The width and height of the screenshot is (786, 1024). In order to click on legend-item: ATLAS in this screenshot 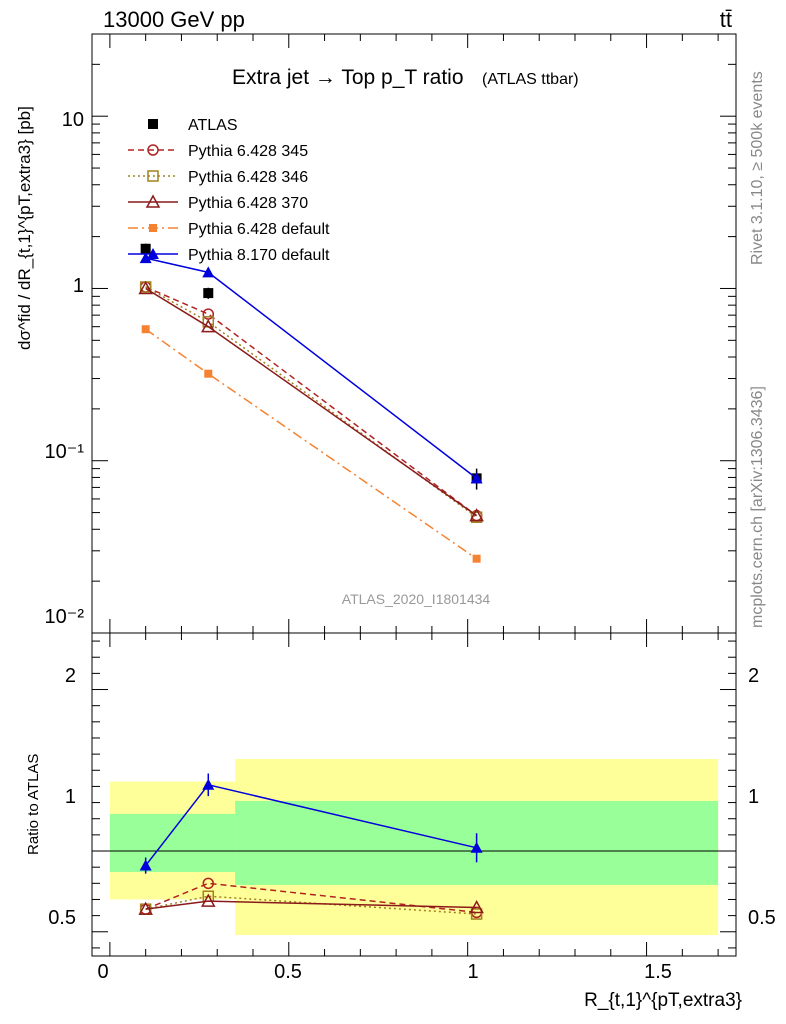, I will do `click(193, 125)`.